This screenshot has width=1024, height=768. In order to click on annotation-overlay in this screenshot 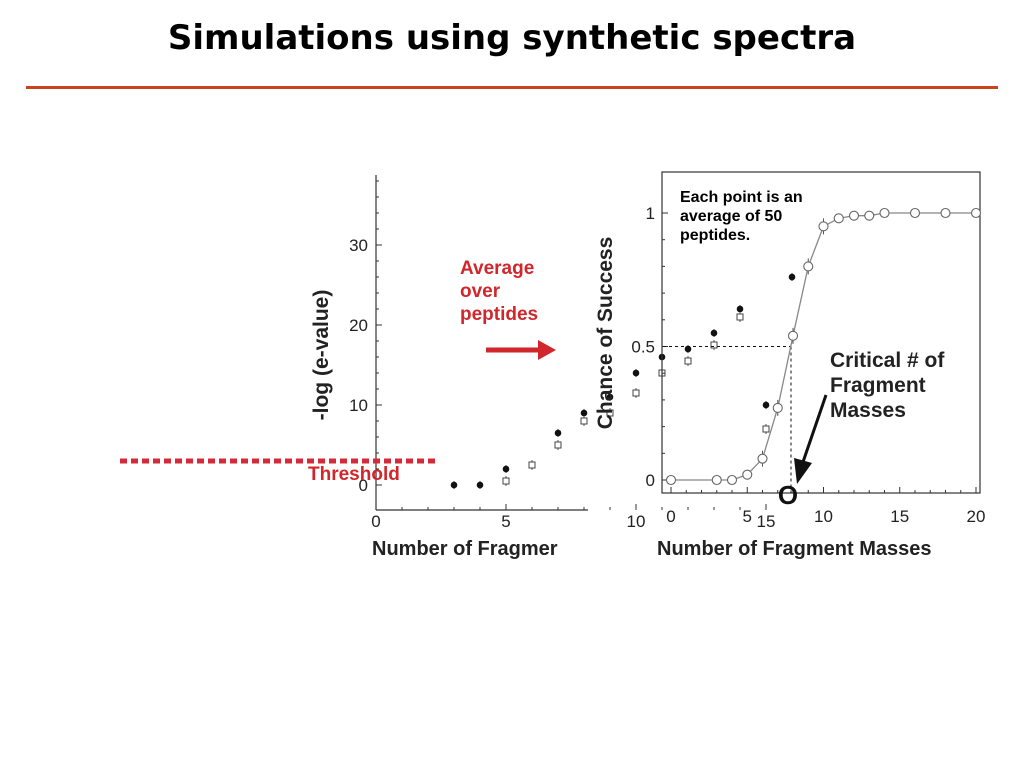, I will do `click(474, 412)`.